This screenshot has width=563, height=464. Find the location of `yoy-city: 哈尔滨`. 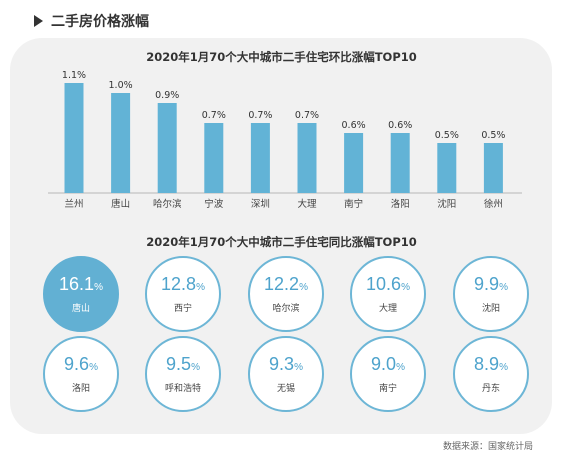

yoy-city: 哈尔滨 is located at coordinates (286, 309).